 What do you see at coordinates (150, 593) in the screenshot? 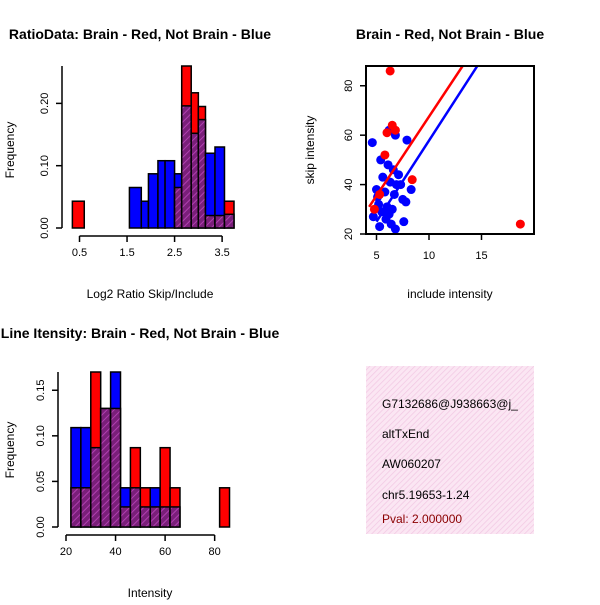
I see `intensity-histogram-xlabel: Intensity` at bounding box center [150, 593].